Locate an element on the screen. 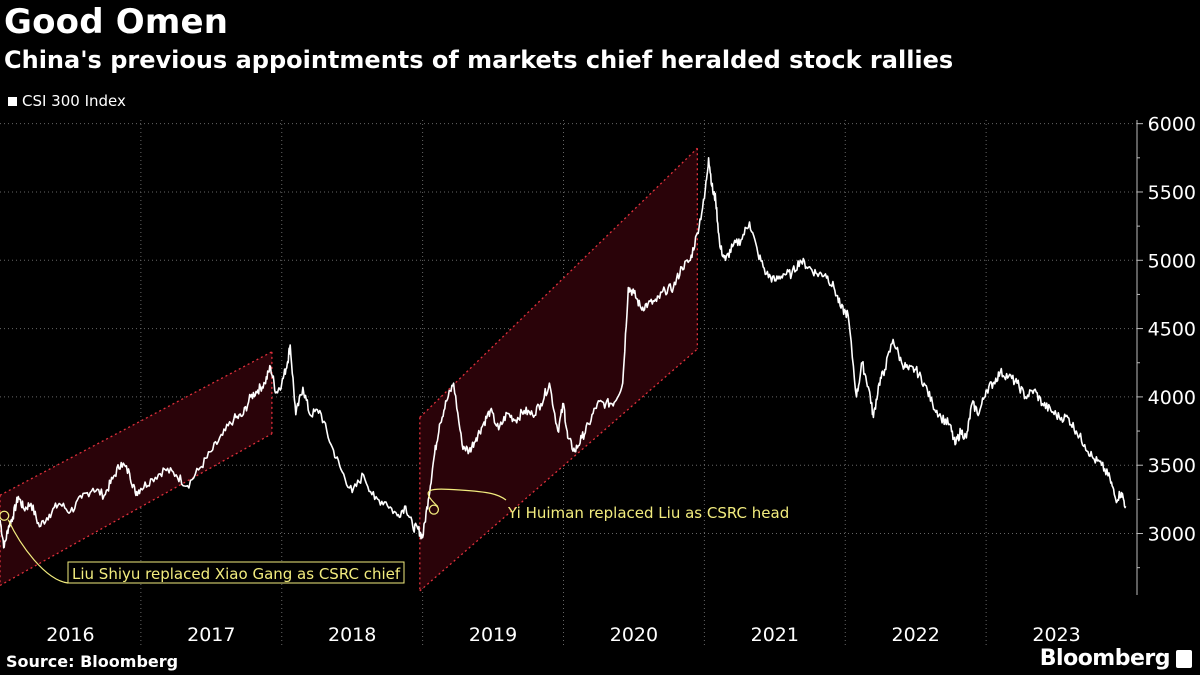  x-tick-label: 2018 is located at coordinates (352, 635).